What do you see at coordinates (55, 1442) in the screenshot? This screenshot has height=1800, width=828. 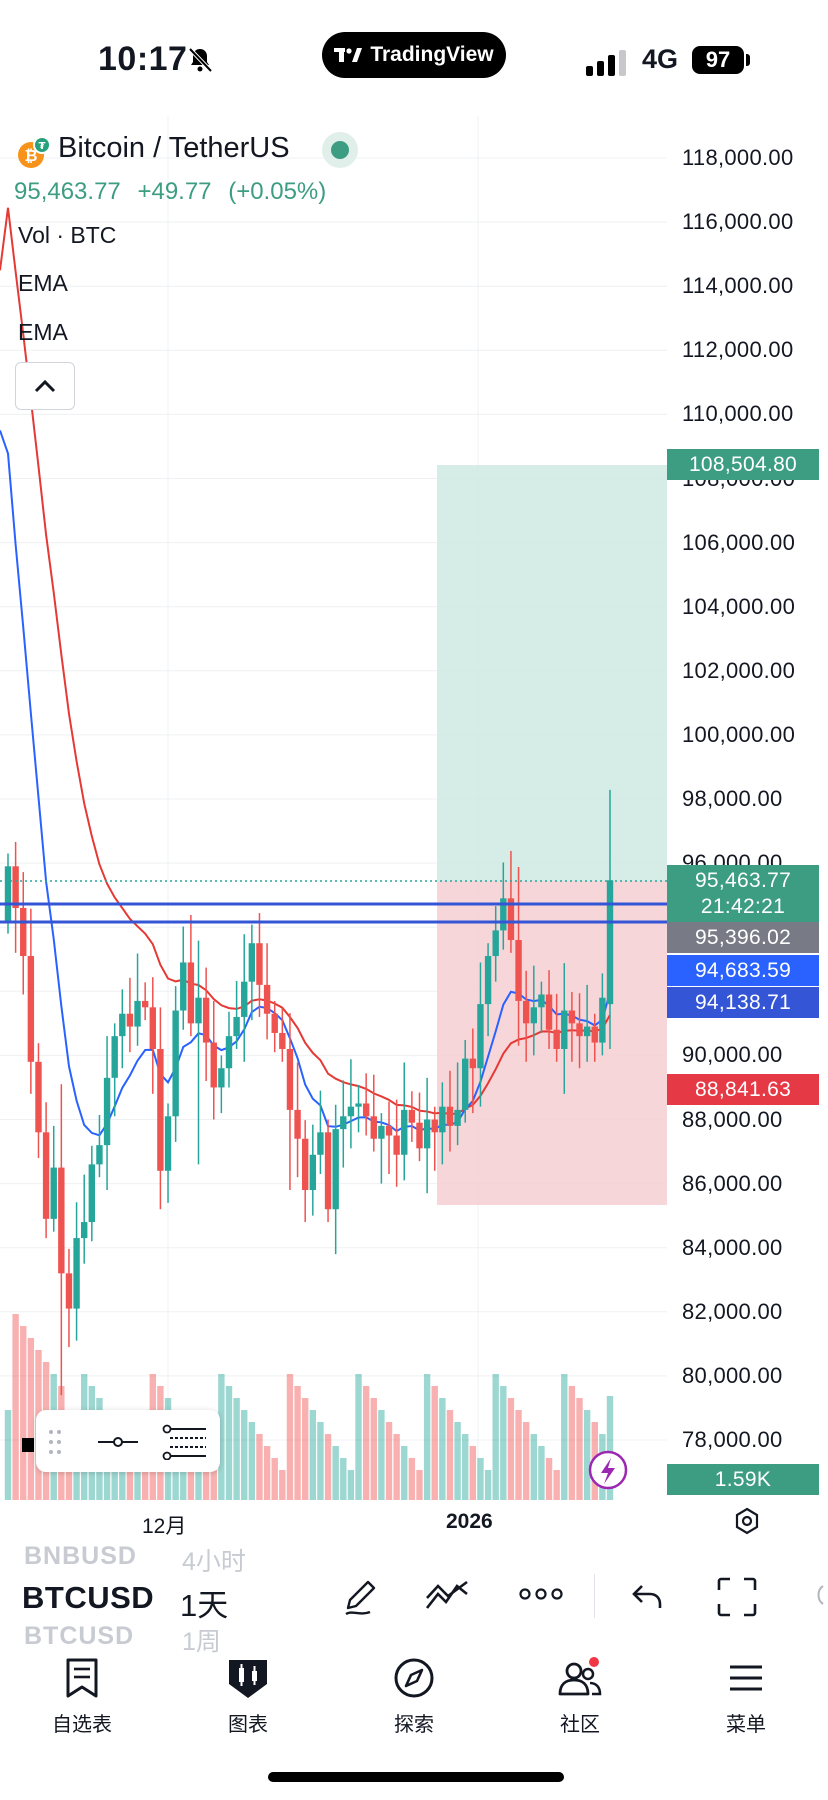 I see `drag-handle-icon` at bounding box center [55, 1442].